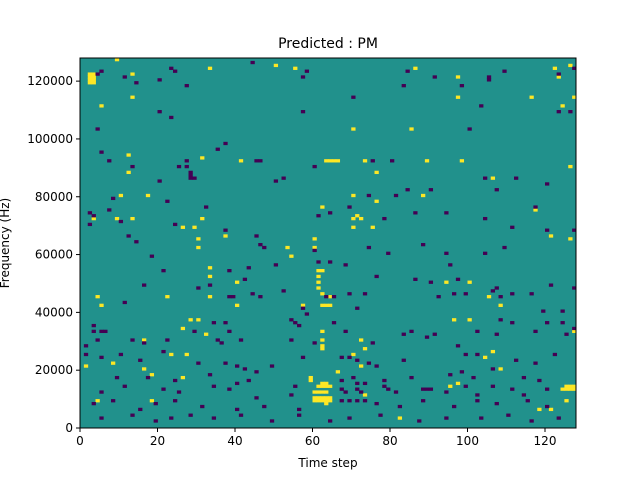 The width and height of the screenshot is (640, 480). Describe the element at coordinates (80, 441) in the screenshot. I see `x-tick-label: 0` at that location.